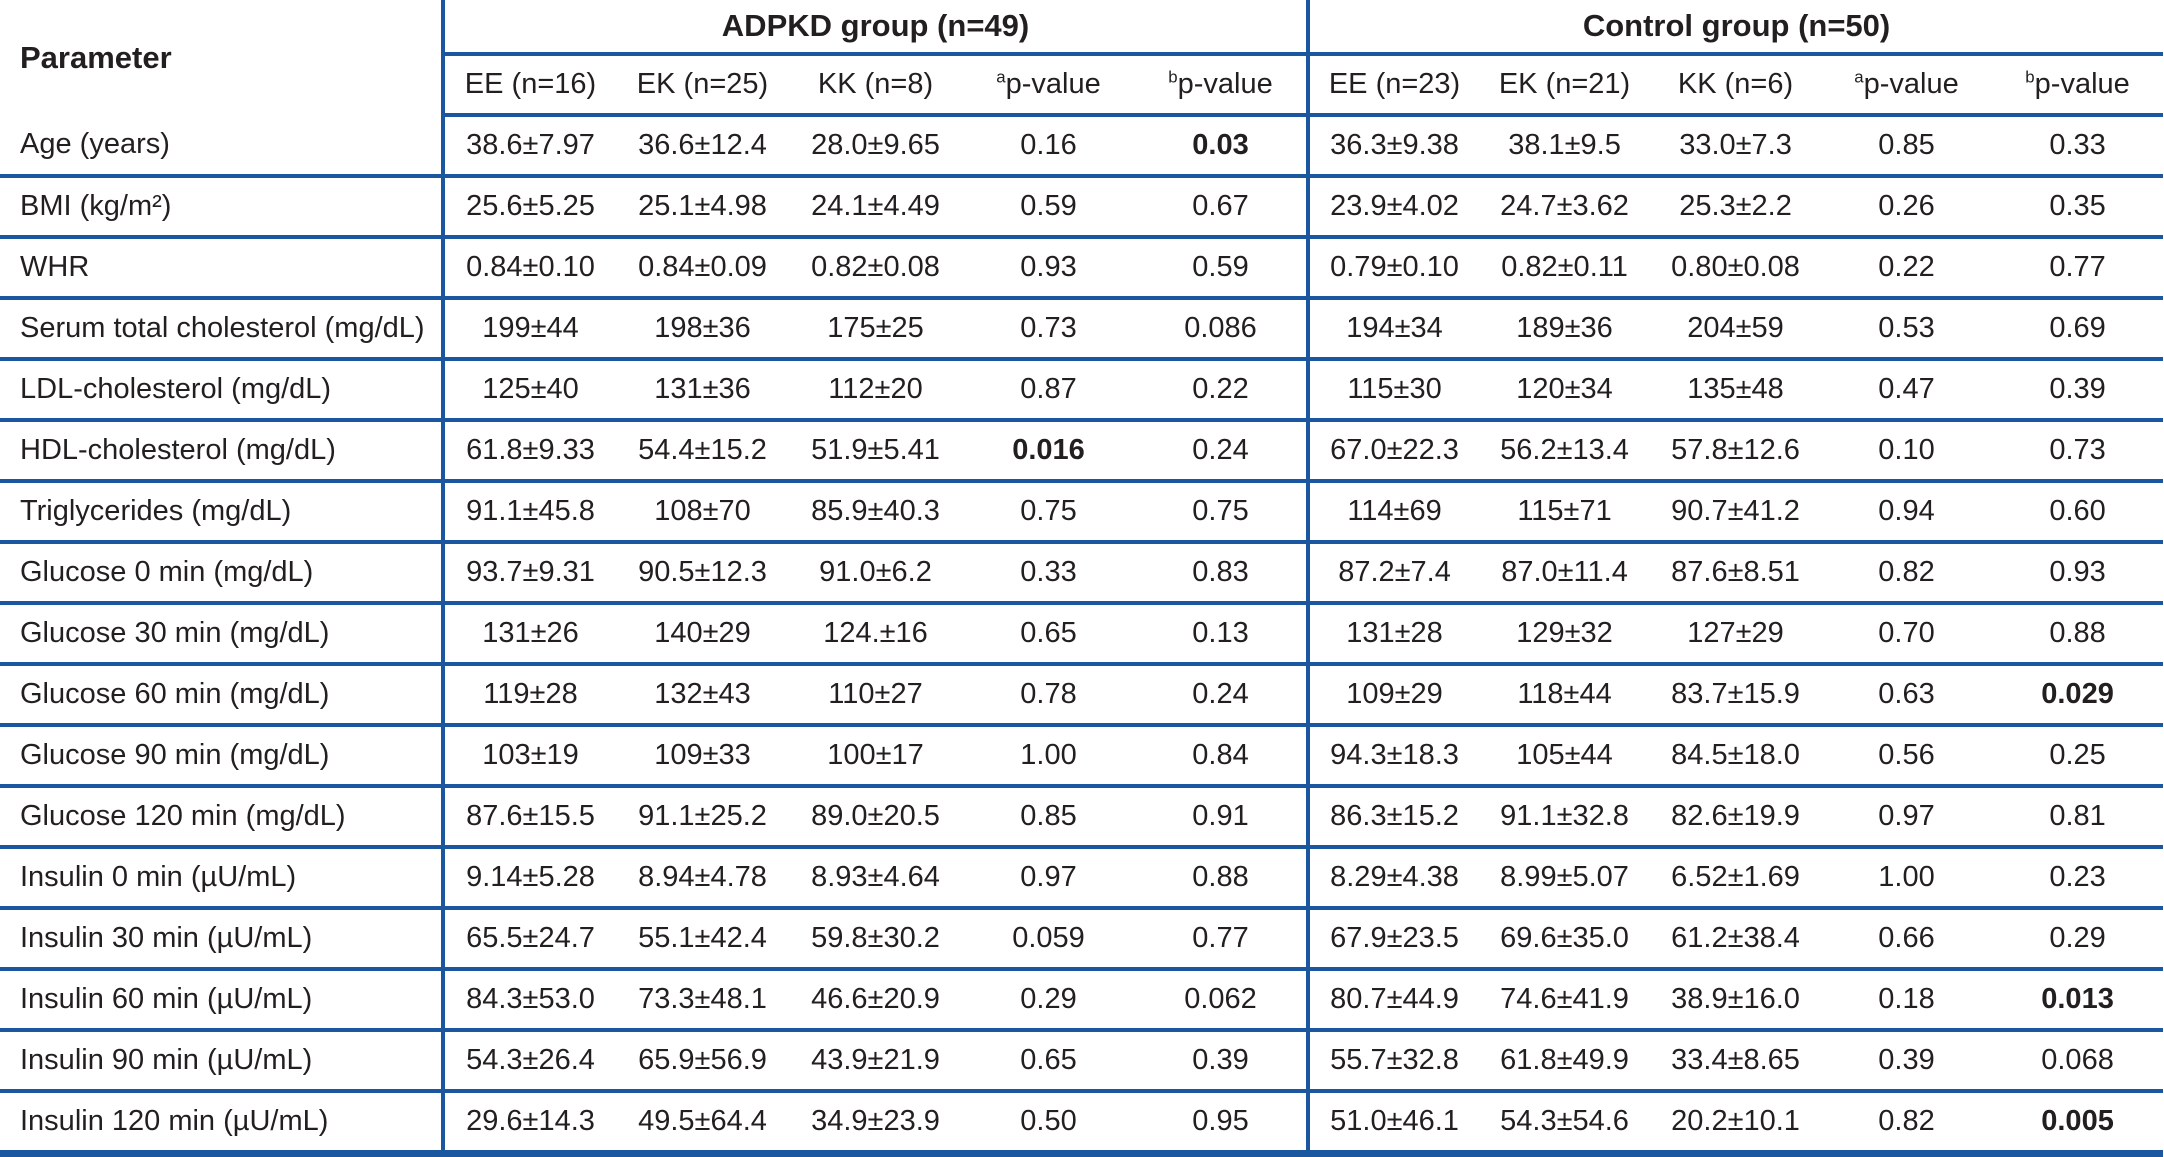  I want to click on p-value-cell: 0.97, so click(1907, 817).